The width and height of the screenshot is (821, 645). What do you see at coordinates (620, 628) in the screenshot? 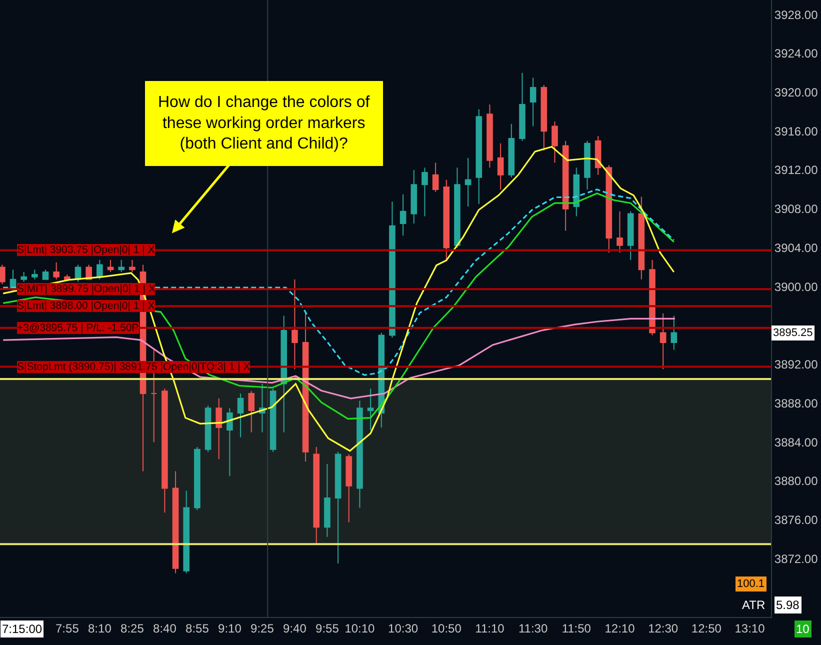
I see `x-tick-label: 12:10` at bounding box center [620, 628].